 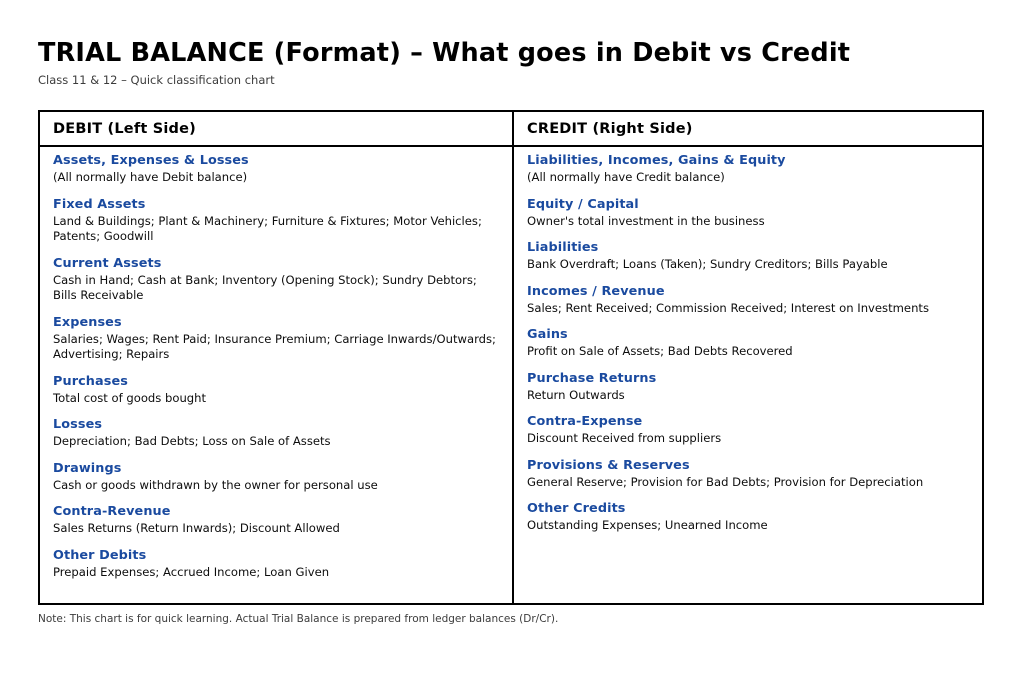 I want to click on section-heading: Contra-Expense, so click(x=585, y=421).